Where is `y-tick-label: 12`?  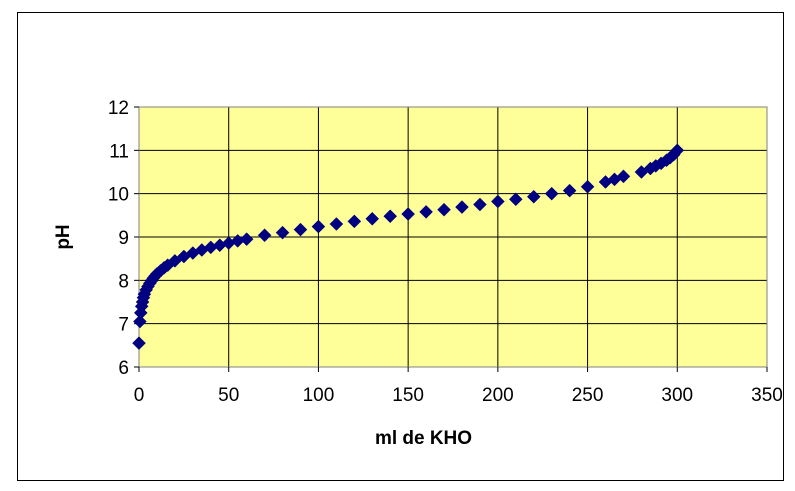 y-tick-label: 12 is located at coordinates (118, 108).